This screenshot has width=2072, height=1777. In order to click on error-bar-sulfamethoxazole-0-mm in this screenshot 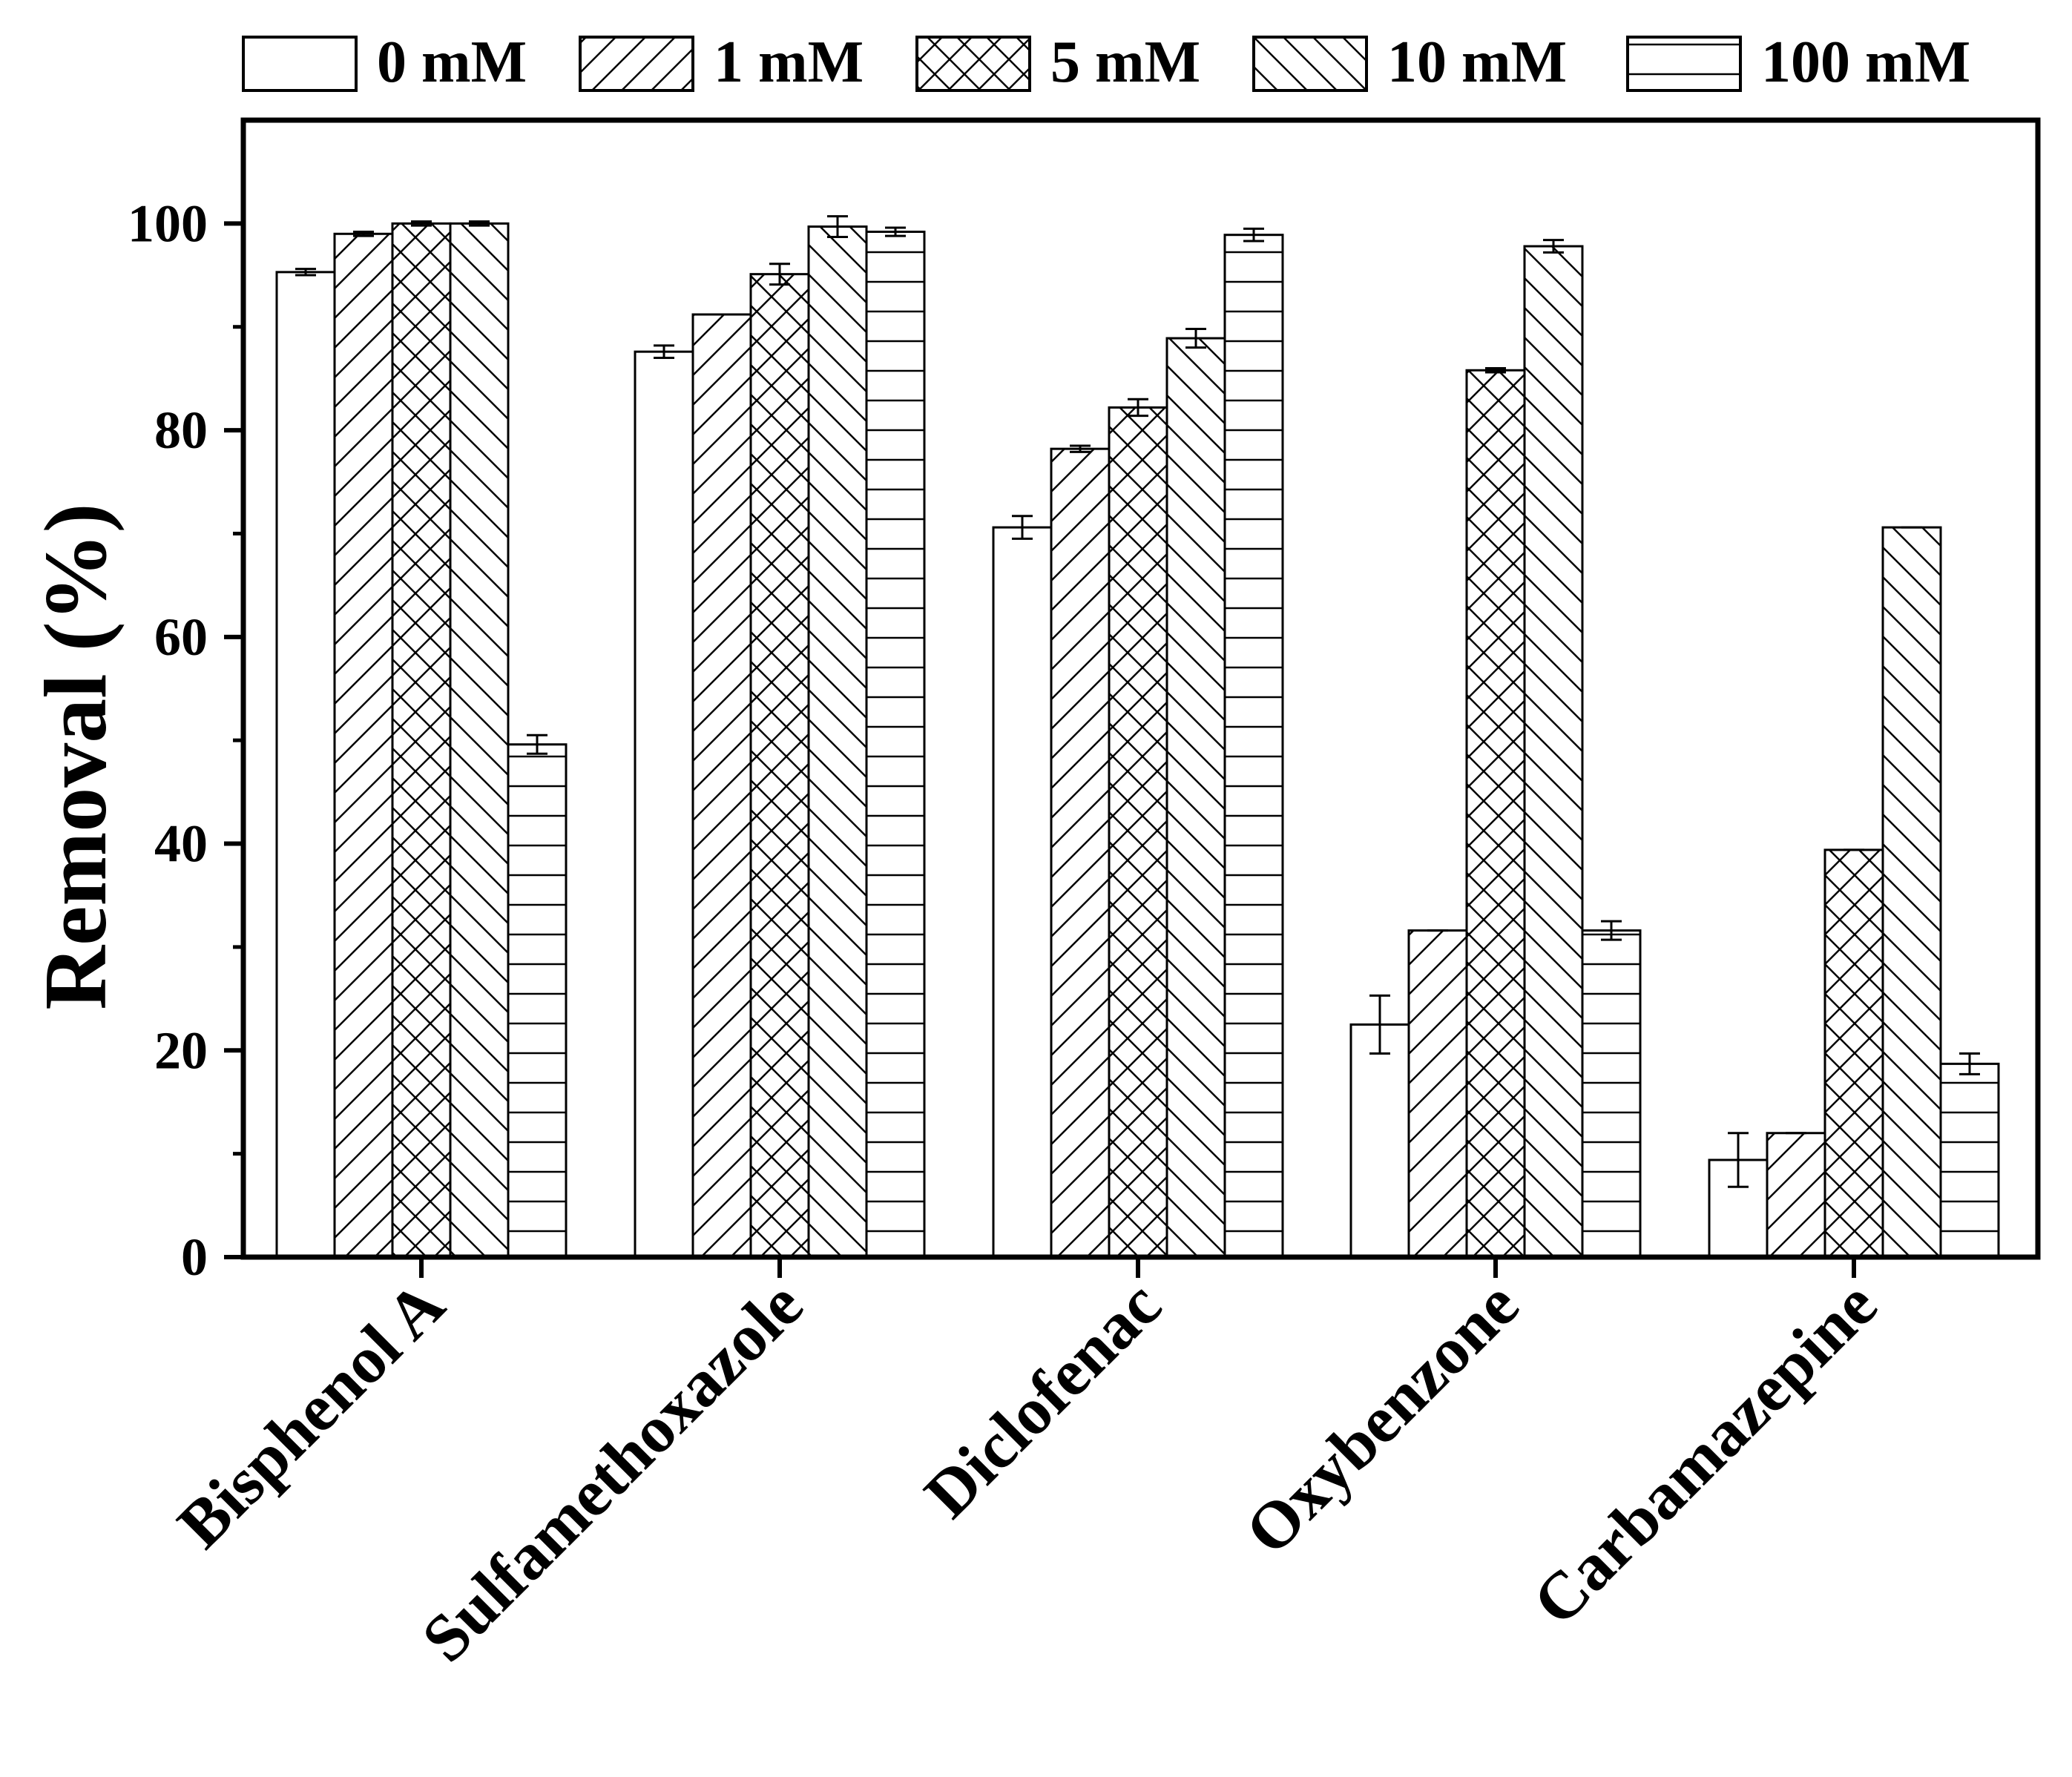, I will do `click(664, 352)`.